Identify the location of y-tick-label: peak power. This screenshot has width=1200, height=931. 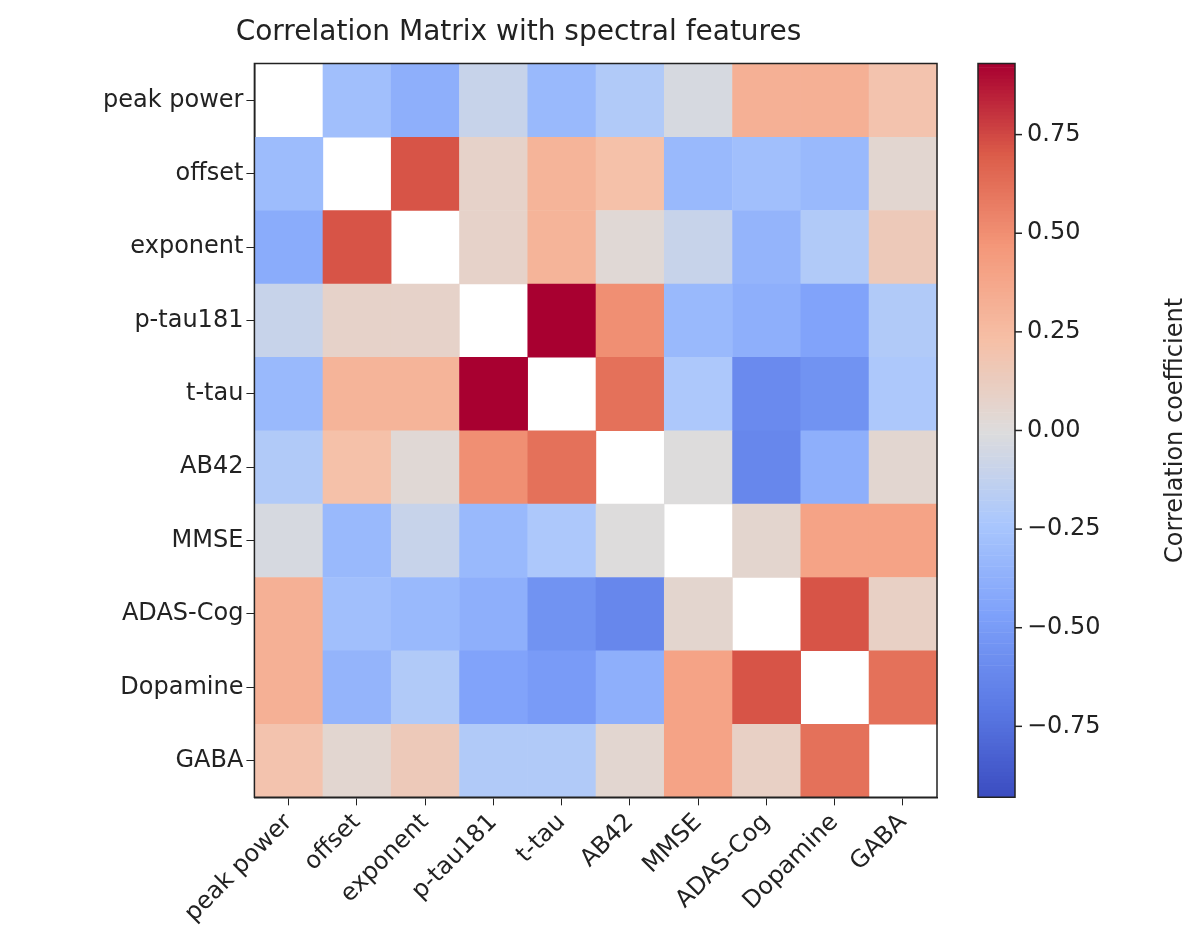
(173, 98).